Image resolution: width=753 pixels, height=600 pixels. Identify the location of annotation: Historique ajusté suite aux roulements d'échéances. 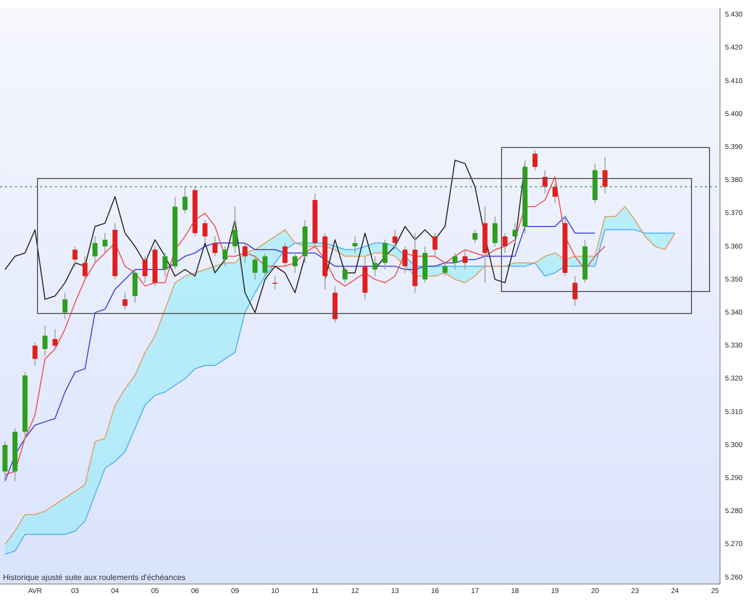
(94, 577).